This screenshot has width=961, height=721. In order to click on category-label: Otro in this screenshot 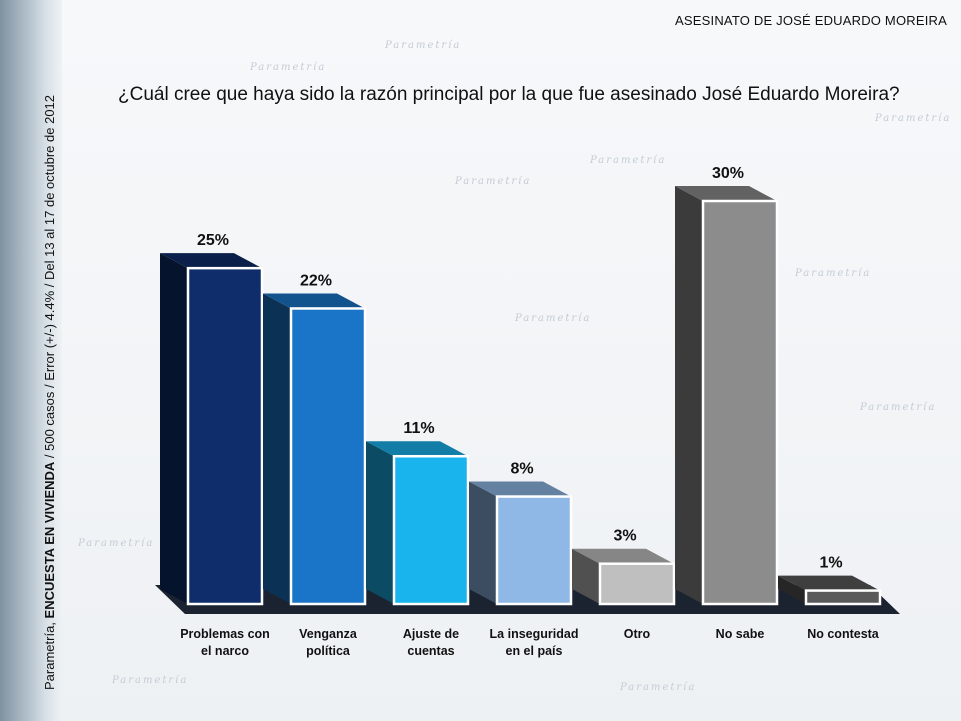, I will do `click(637, 634)`.